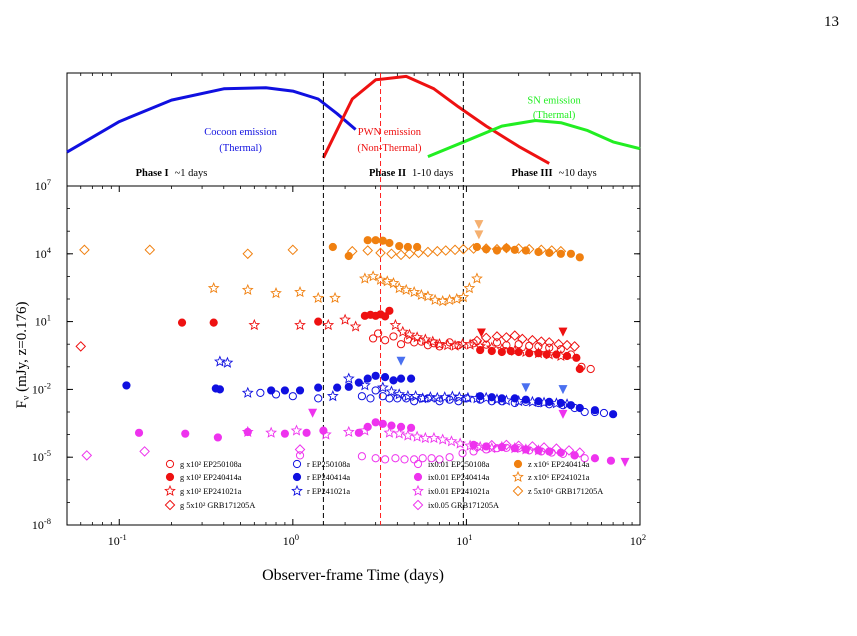  Describe the element at coordinates (463, 505) in the screenshot. I see `legend-label: ix0.05 GRB171205A` at that location.